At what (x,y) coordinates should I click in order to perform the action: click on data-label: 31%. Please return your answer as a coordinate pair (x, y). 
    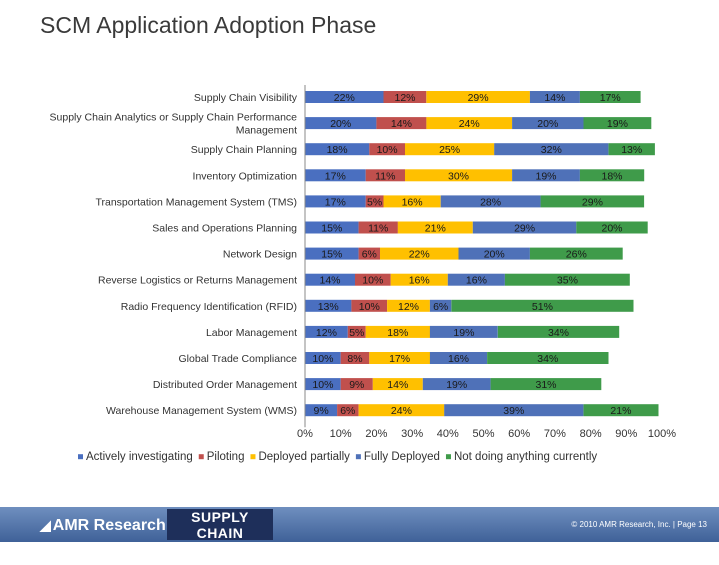
    Looking at the image, I should click on (545, 385).